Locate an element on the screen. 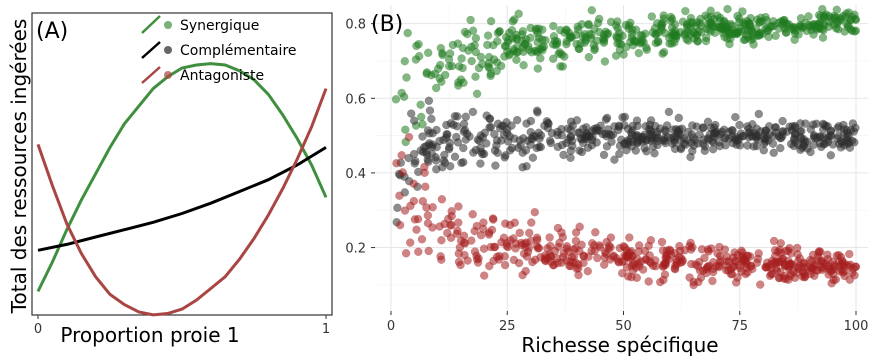 The height and width of the screenshot is (356, 870). curve-complementaire is located at coordinates (182, 199).